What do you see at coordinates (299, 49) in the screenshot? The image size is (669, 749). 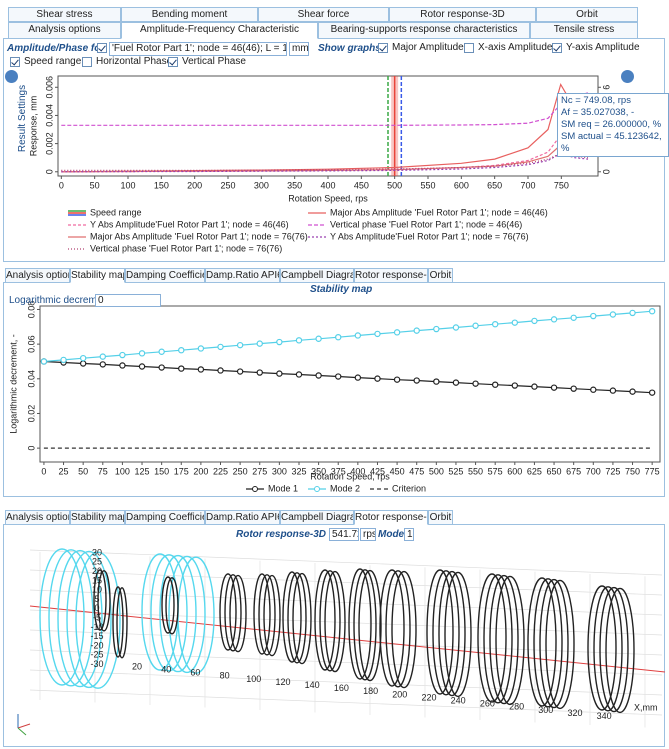 I see `unit-box: mm` at bounding box center [299, 49].